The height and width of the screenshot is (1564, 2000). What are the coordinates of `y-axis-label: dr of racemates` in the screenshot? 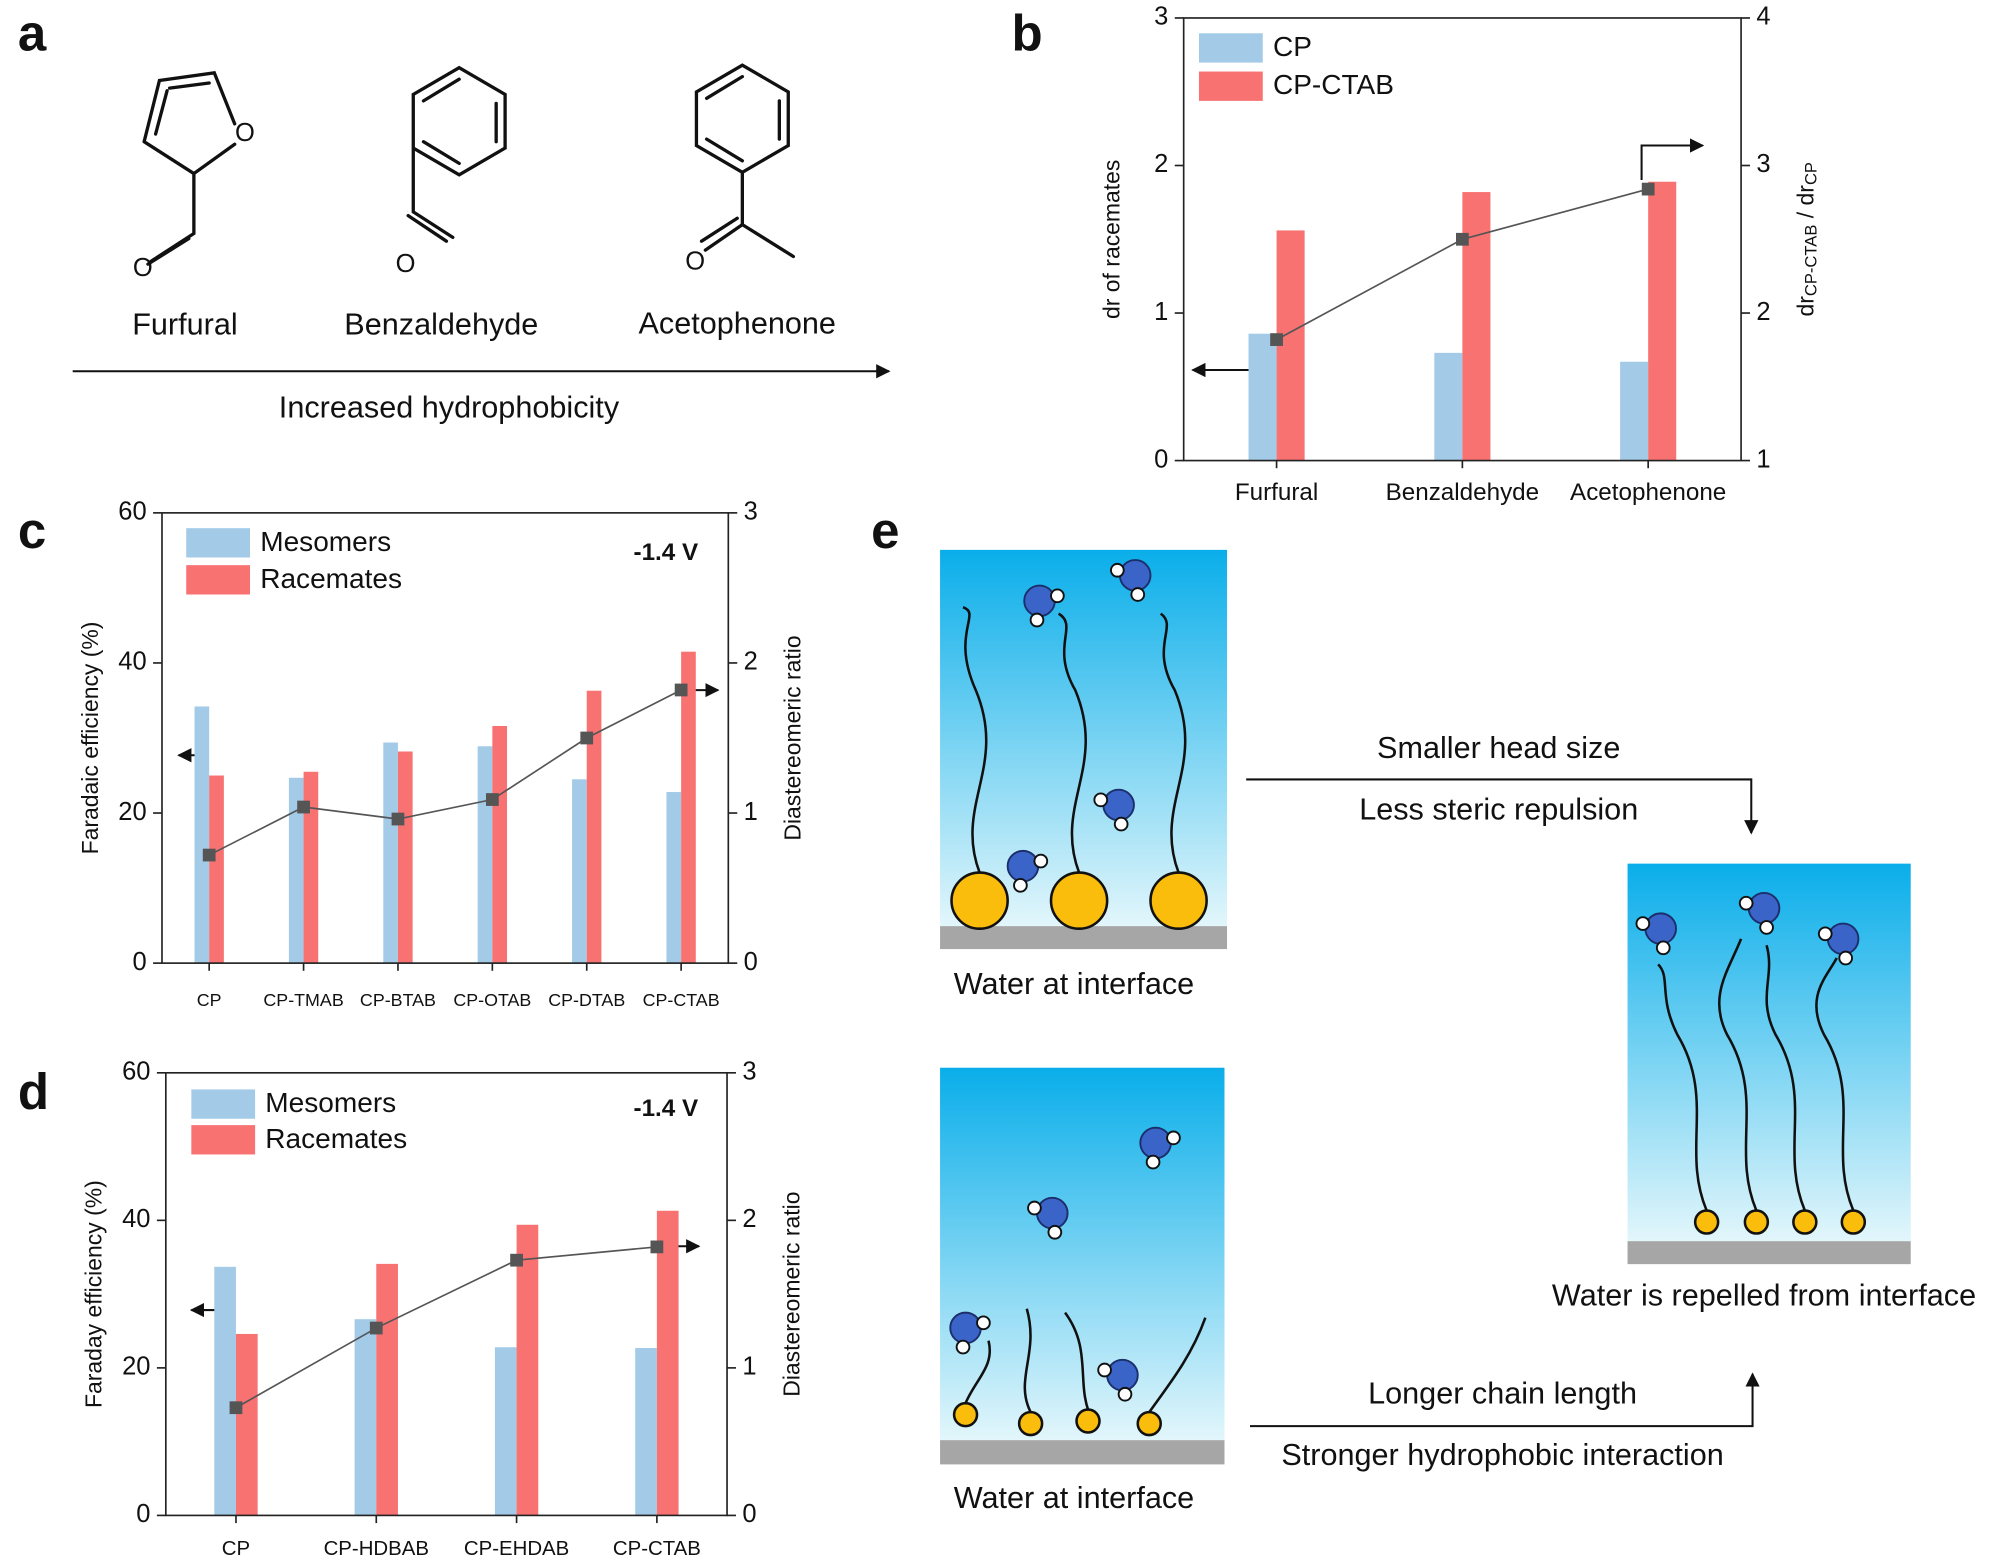 It's located at (1112, 239).